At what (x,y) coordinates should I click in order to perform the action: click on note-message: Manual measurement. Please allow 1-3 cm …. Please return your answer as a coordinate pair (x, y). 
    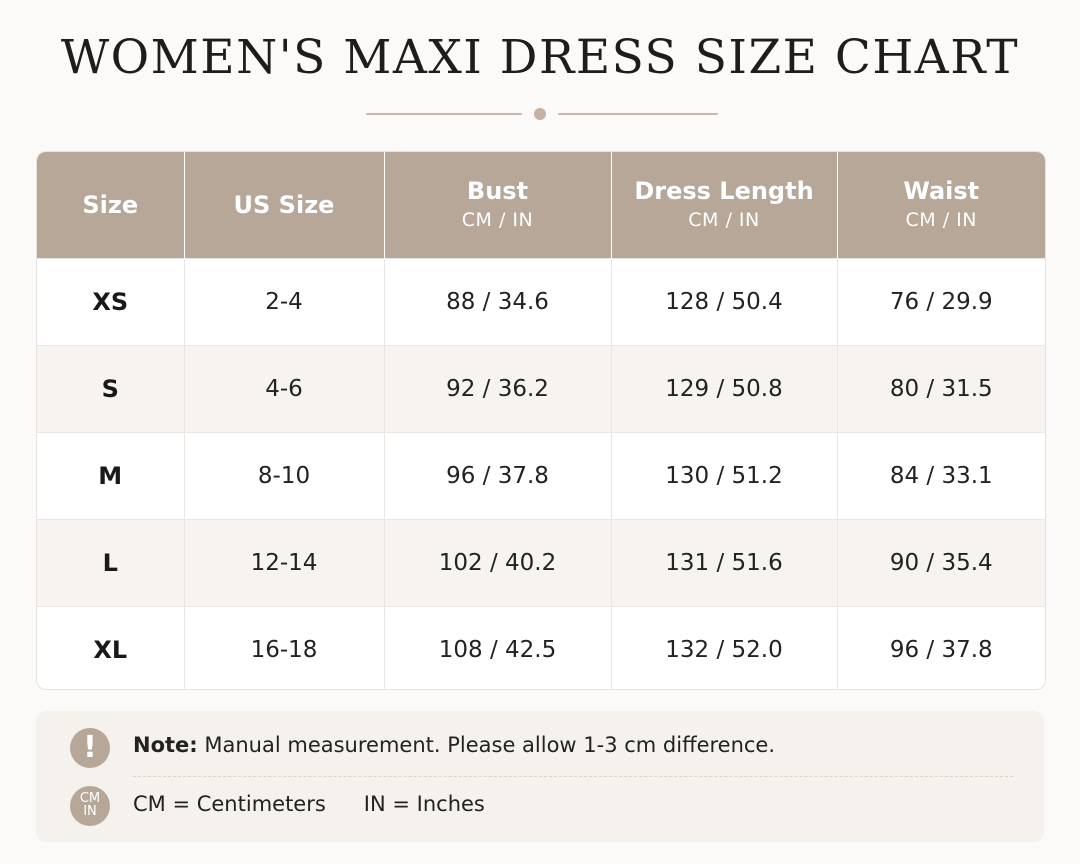
    Looking at the image, I should click on (490, 745).